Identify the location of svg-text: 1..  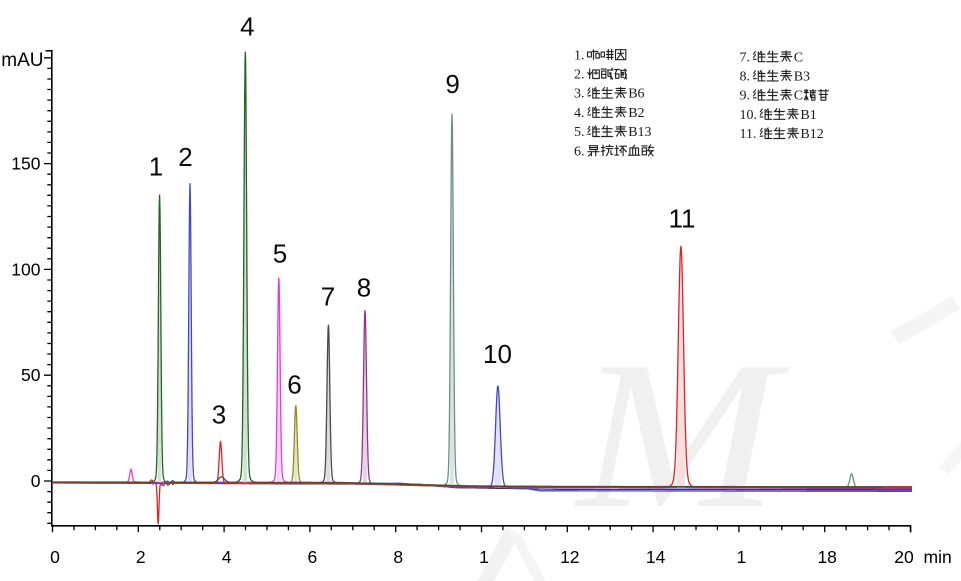
(579, 55).